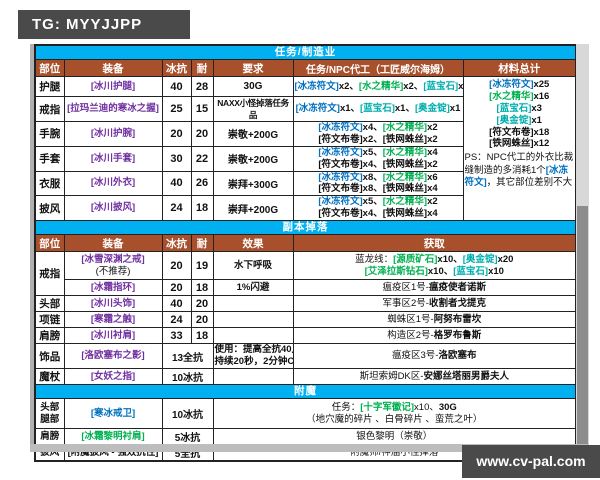 This screenshot has width=600, height=480. Describe the element at coordinates (49, 303) in the screenshot. I see `slot-cell: 头部` at that location.